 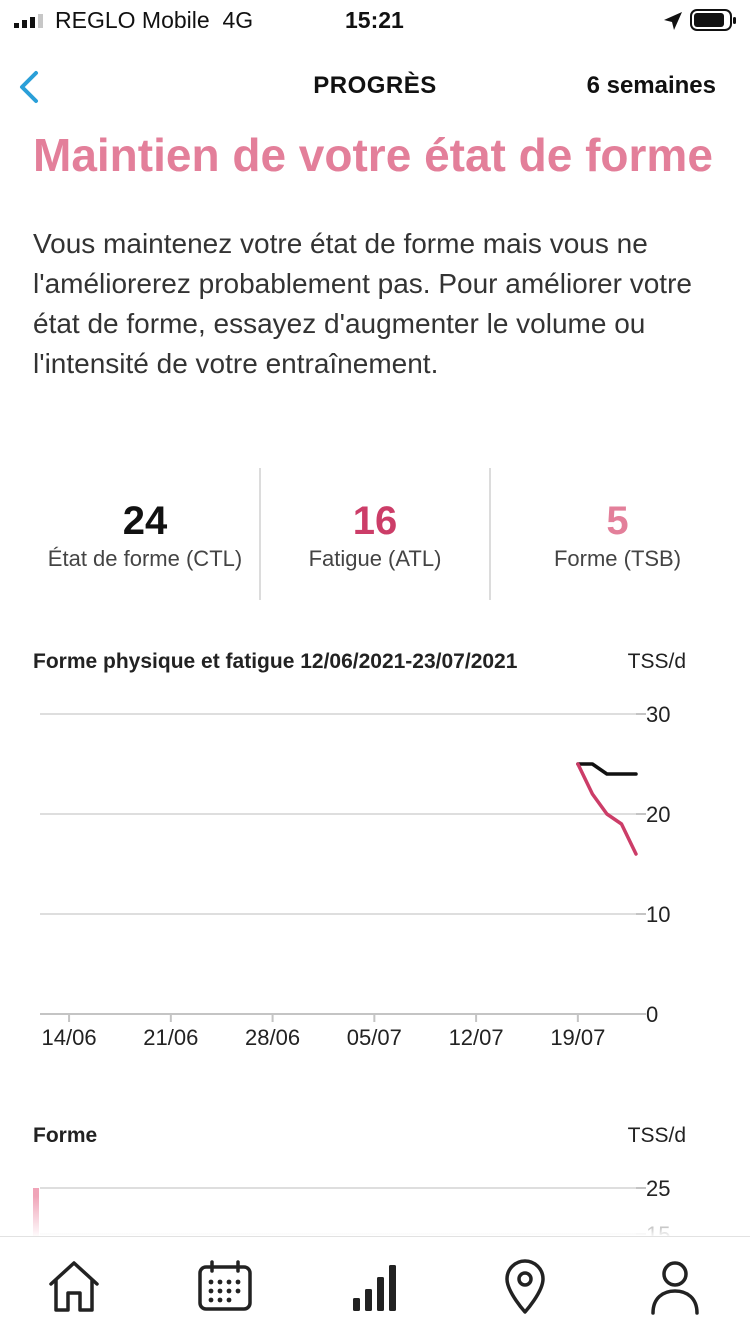 I want to click on metric-ctl: 24 État de forme (CTL), so click(x=145, y=535).